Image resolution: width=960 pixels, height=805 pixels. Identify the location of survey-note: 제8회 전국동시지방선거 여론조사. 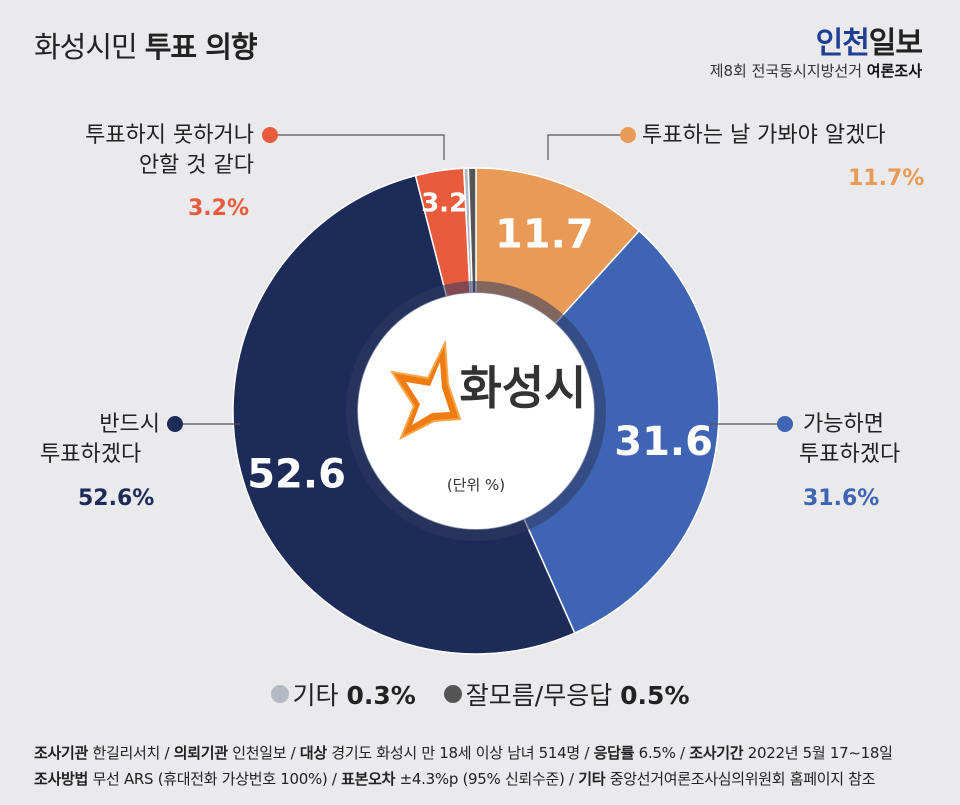
(816, 70).